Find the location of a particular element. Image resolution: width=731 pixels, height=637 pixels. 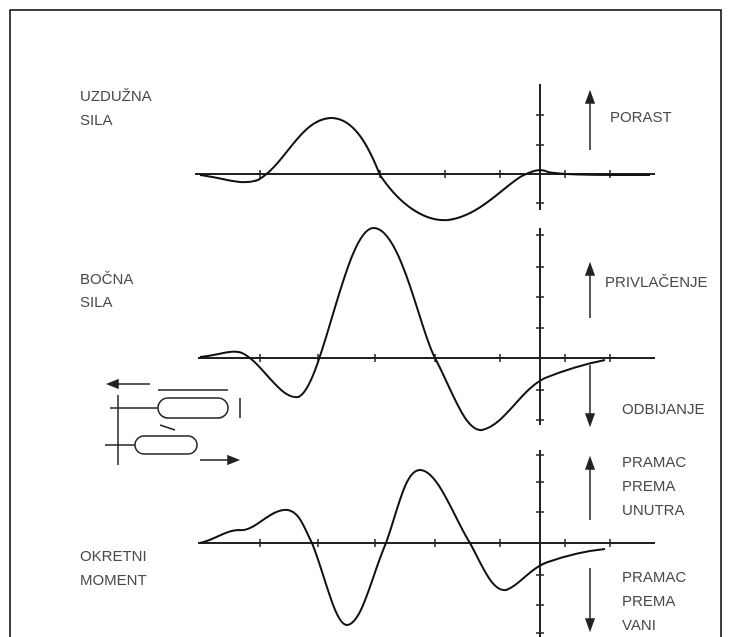

direction-label: UNUTRA is located at coordinates (653, 510).